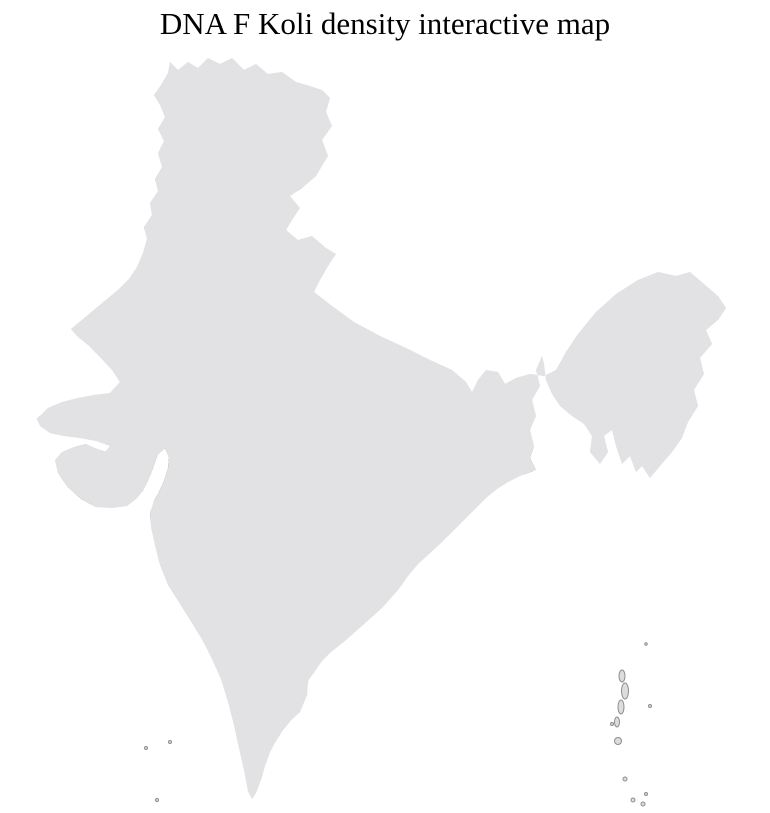  What do you see at coordinates (385, 23) in the screenshot?
I see `page-title: DNA F Koli density interactive map` at bounding box center [385, 23].